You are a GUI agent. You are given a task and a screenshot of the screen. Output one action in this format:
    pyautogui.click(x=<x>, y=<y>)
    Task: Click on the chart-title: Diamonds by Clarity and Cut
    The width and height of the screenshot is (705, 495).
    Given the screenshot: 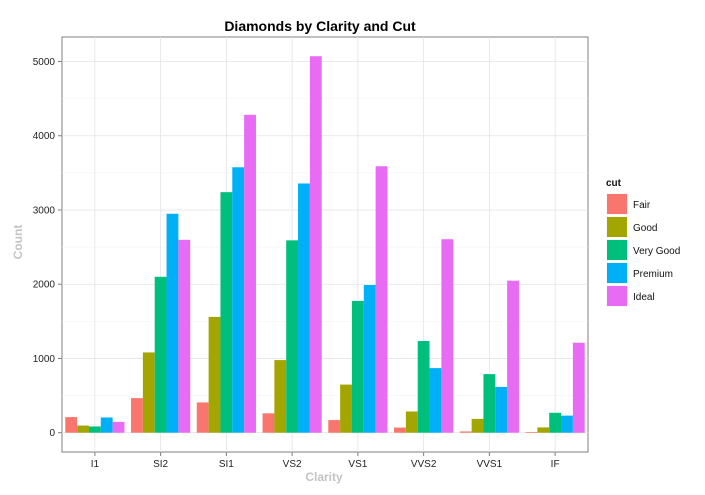 What is the action you would take?
    pyautogui.click(x=320, y=26)
    